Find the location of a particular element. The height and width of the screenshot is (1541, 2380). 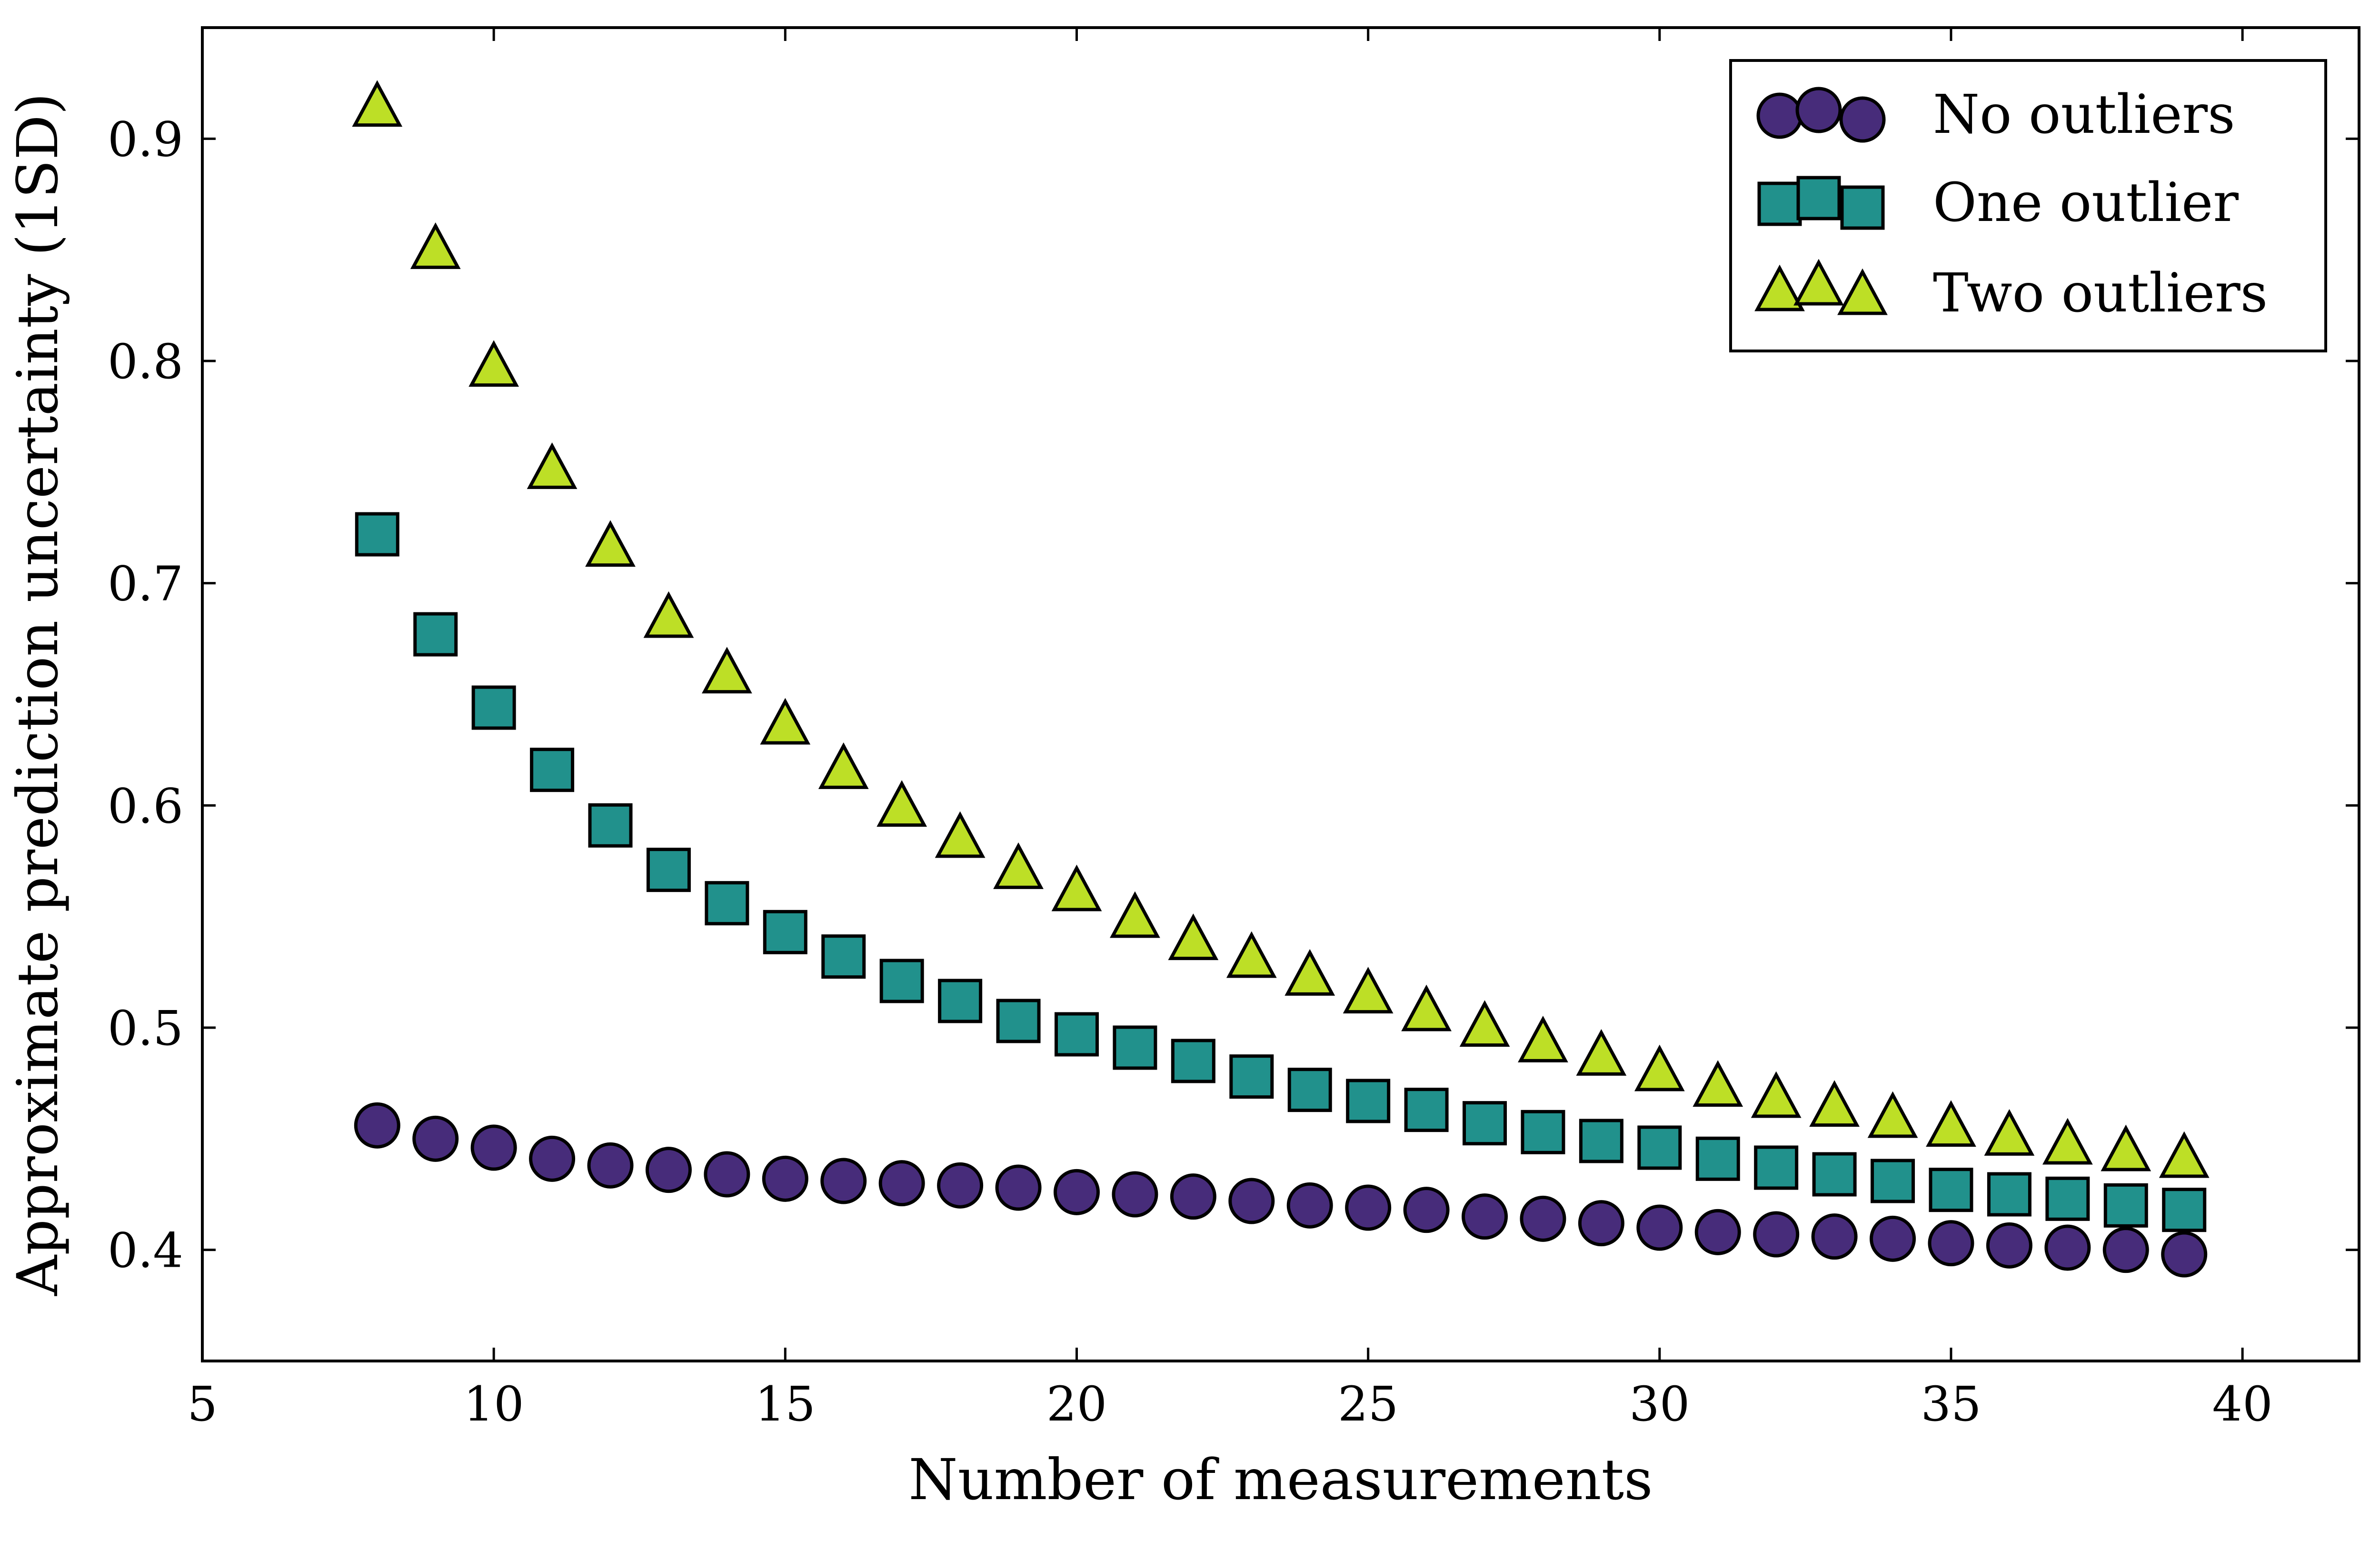

x-tick-label: 40 is located at coordinates (2242, 1404).